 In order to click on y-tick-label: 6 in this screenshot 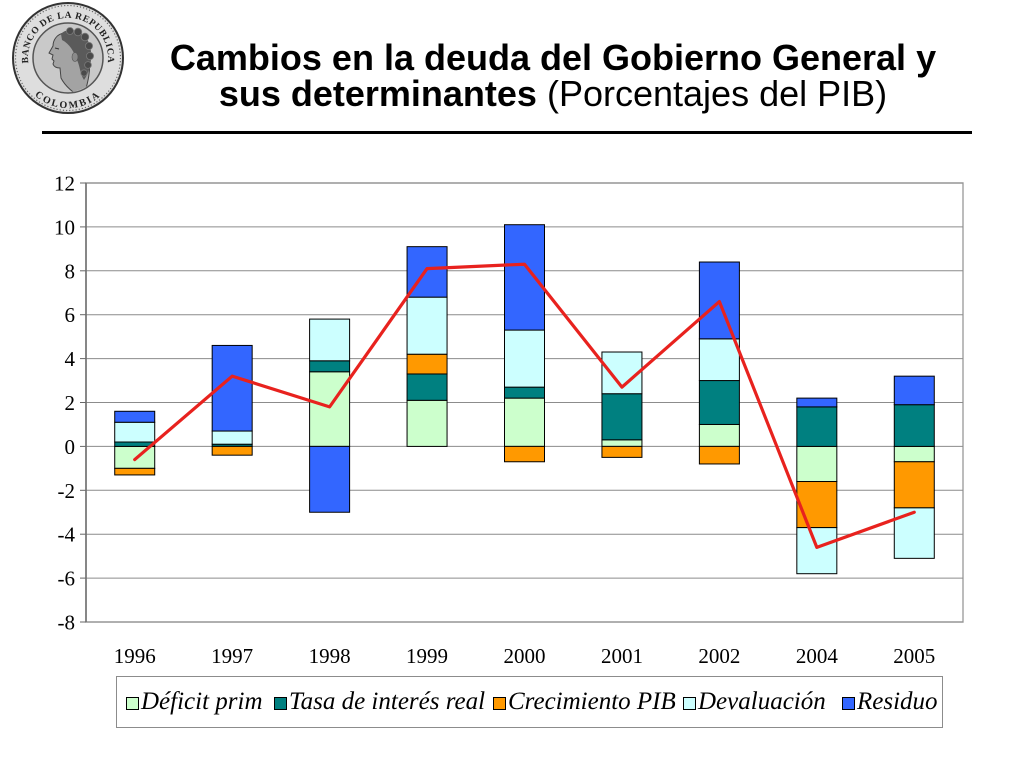, I will do `click(70, 315)`.